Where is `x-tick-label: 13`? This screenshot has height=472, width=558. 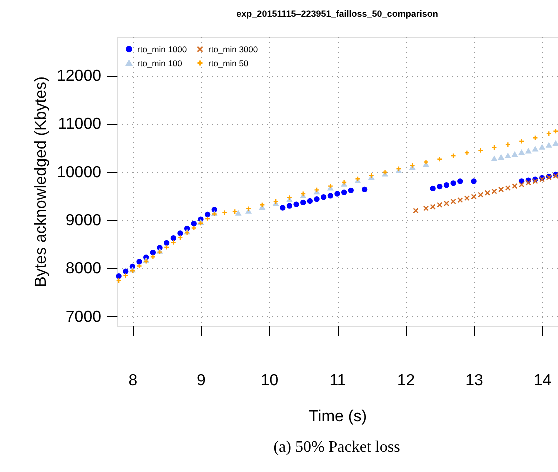 x-tick-label: 13 is located at coordinates (475, 381).